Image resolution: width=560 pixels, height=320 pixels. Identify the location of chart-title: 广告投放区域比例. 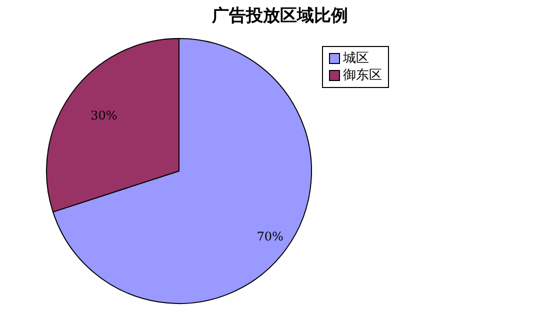
(279, 16).